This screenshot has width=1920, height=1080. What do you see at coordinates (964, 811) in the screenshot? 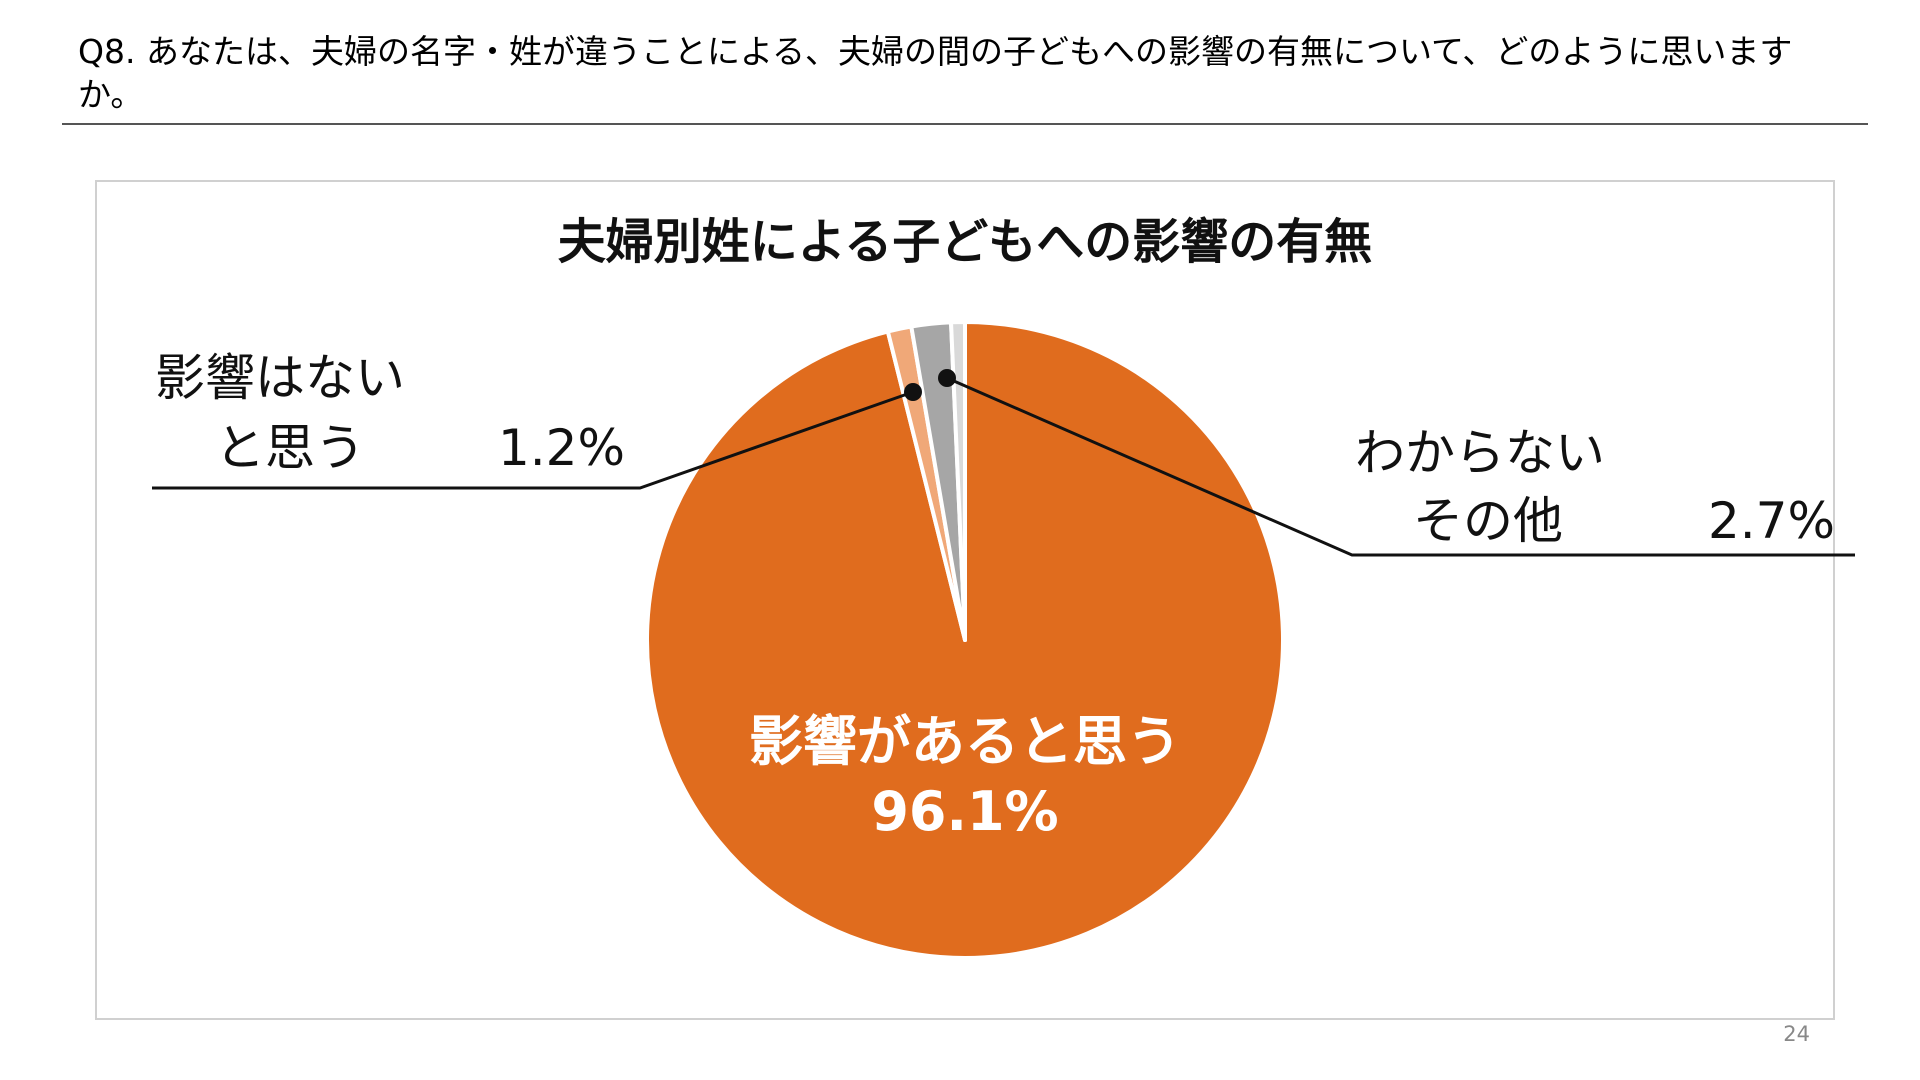
I see `label-yes-value: 96.1%` at bounding box center [964, 811].